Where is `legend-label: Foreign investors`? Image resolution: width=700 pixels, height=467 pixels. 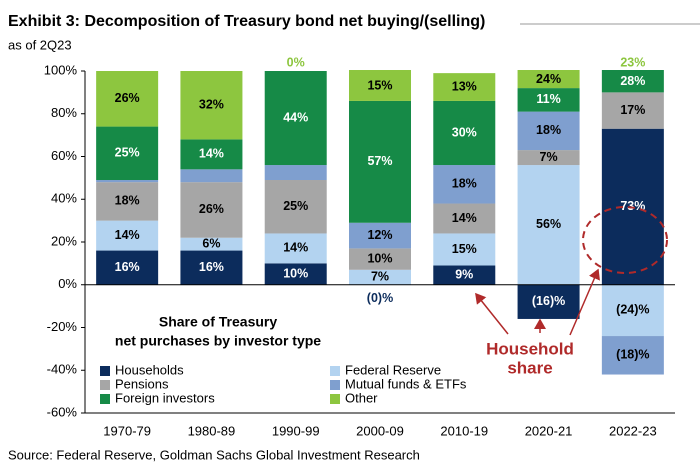
legend-label: Foreign investors is located at coordinates (165, 397).